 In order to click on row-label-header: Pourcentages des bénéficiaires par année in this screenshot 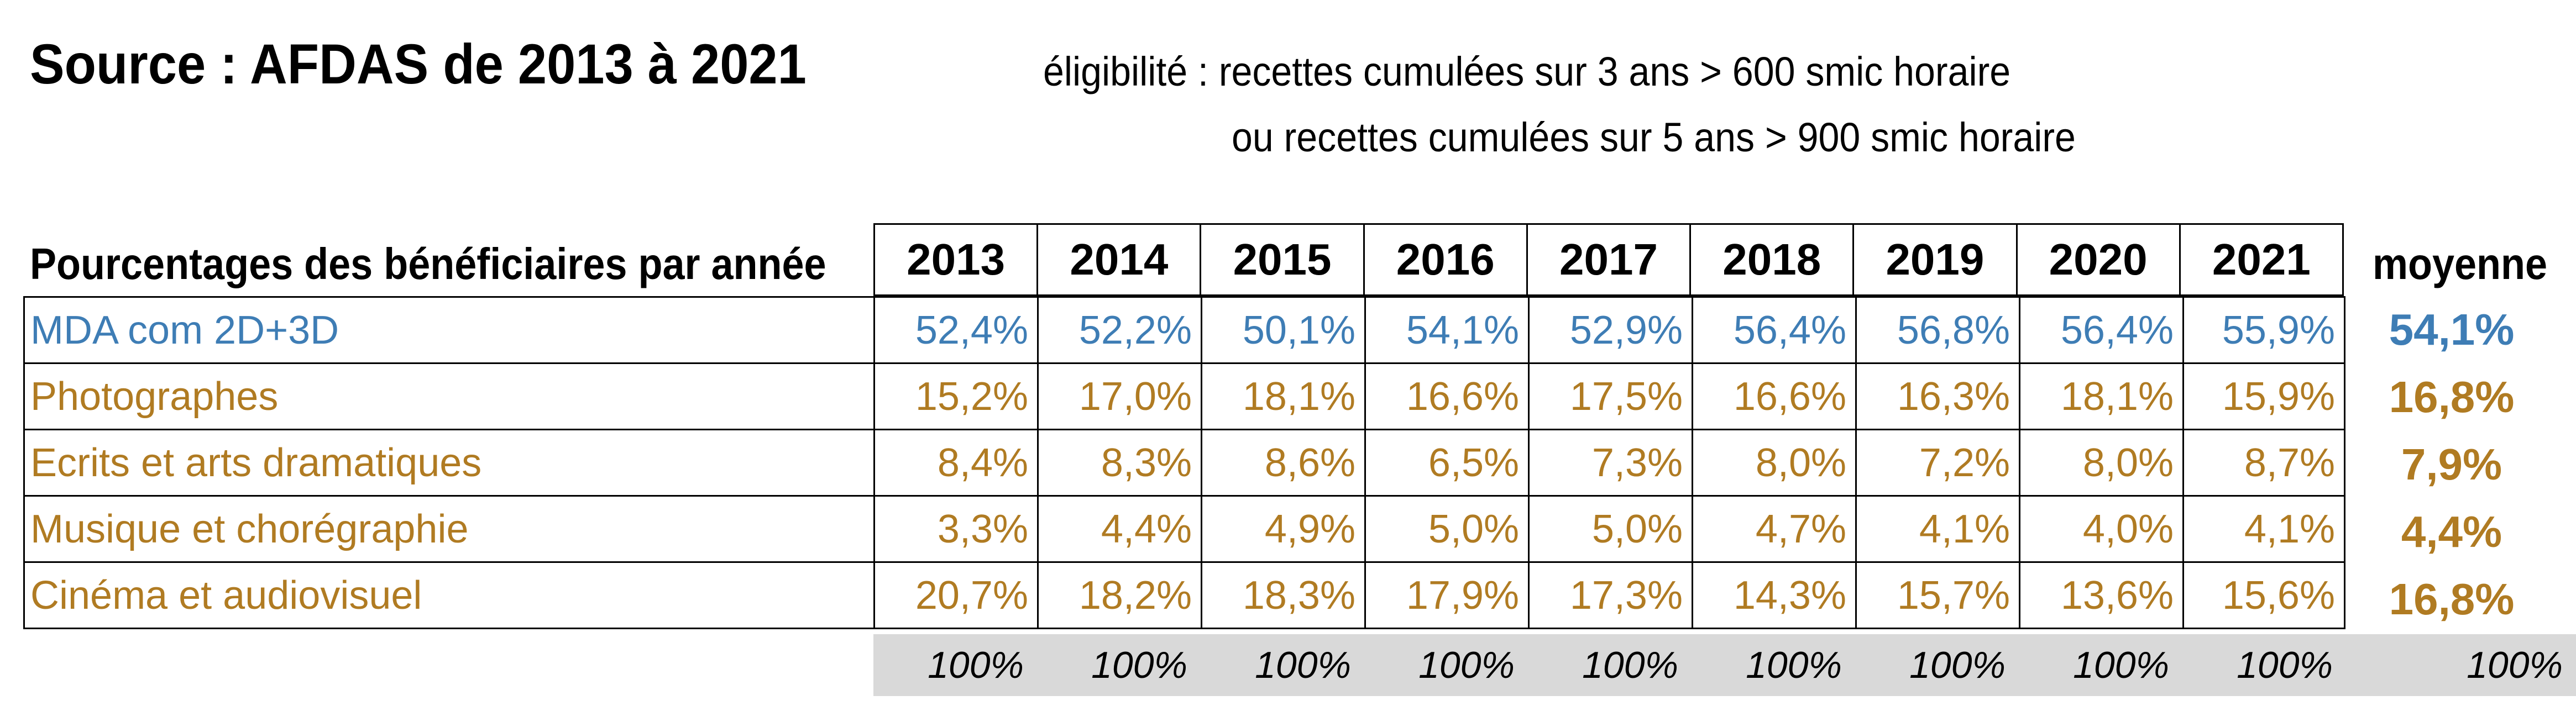, I will do `click(428, 263)`.